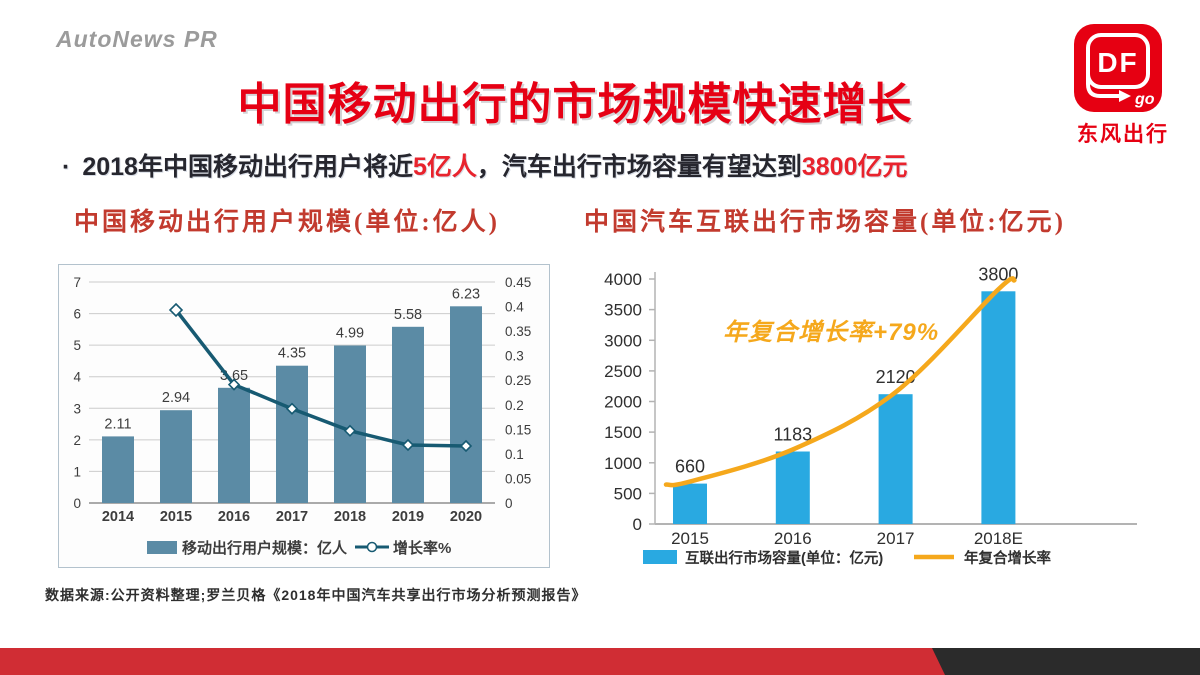 This screenshot has width=1200, height=675. What do you see at coordinates (792, 435) in the screenshot?
I see `bar-value-label: 1183` at bounding box center [792, 435].